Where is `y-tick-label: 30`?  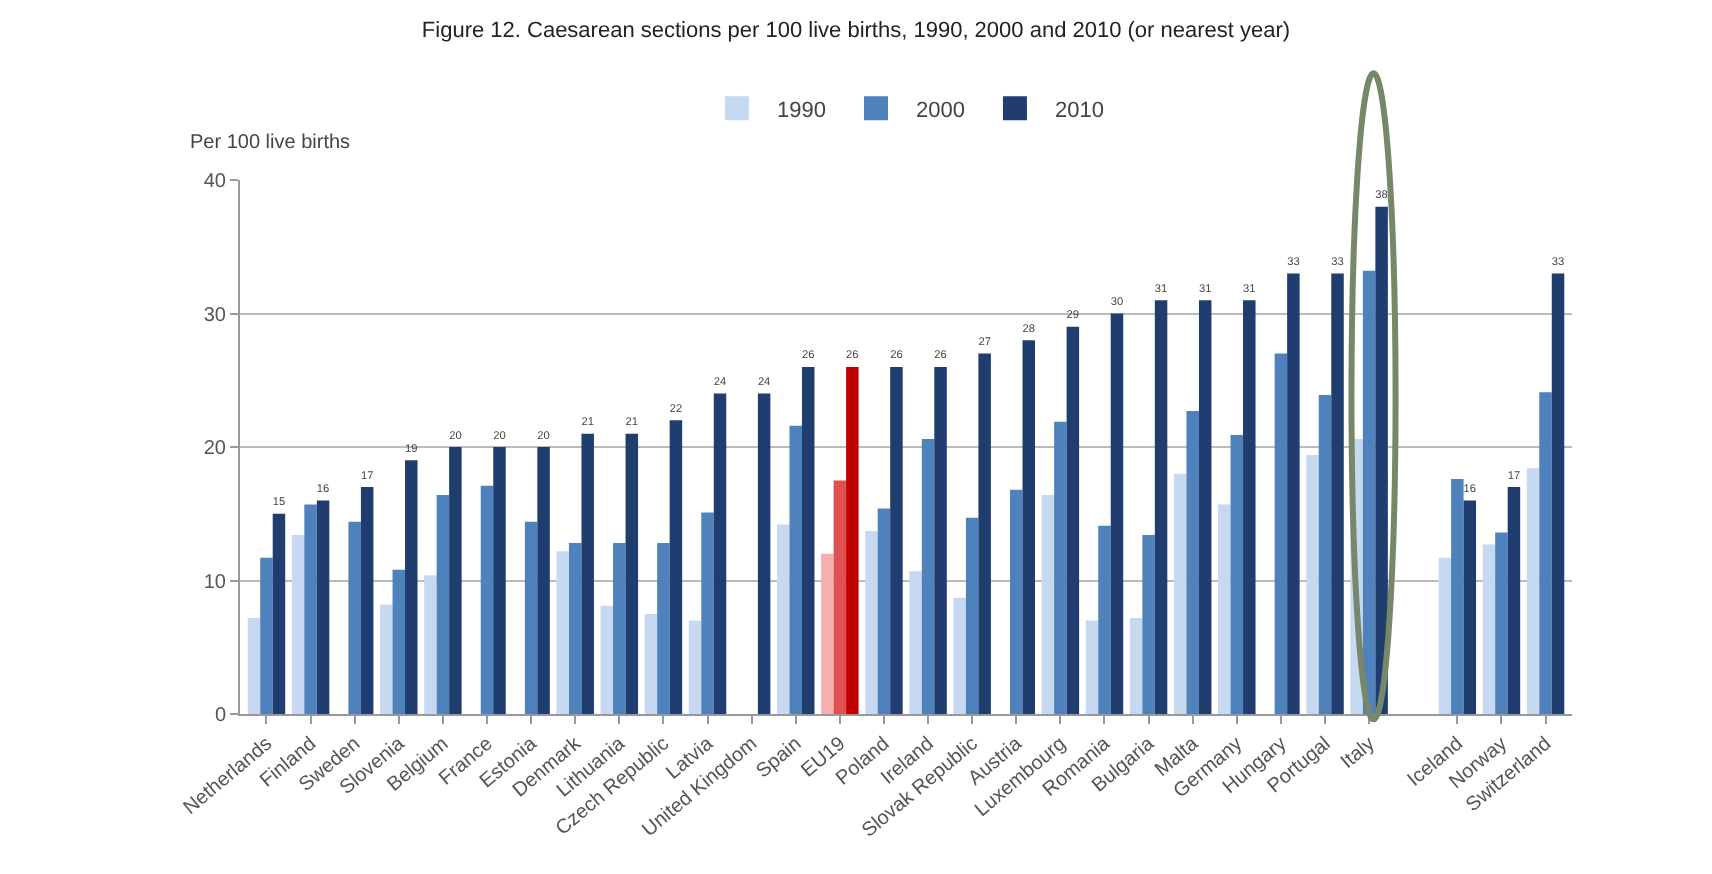
y-tick-label: 30 is located at coordinates (215, 315).